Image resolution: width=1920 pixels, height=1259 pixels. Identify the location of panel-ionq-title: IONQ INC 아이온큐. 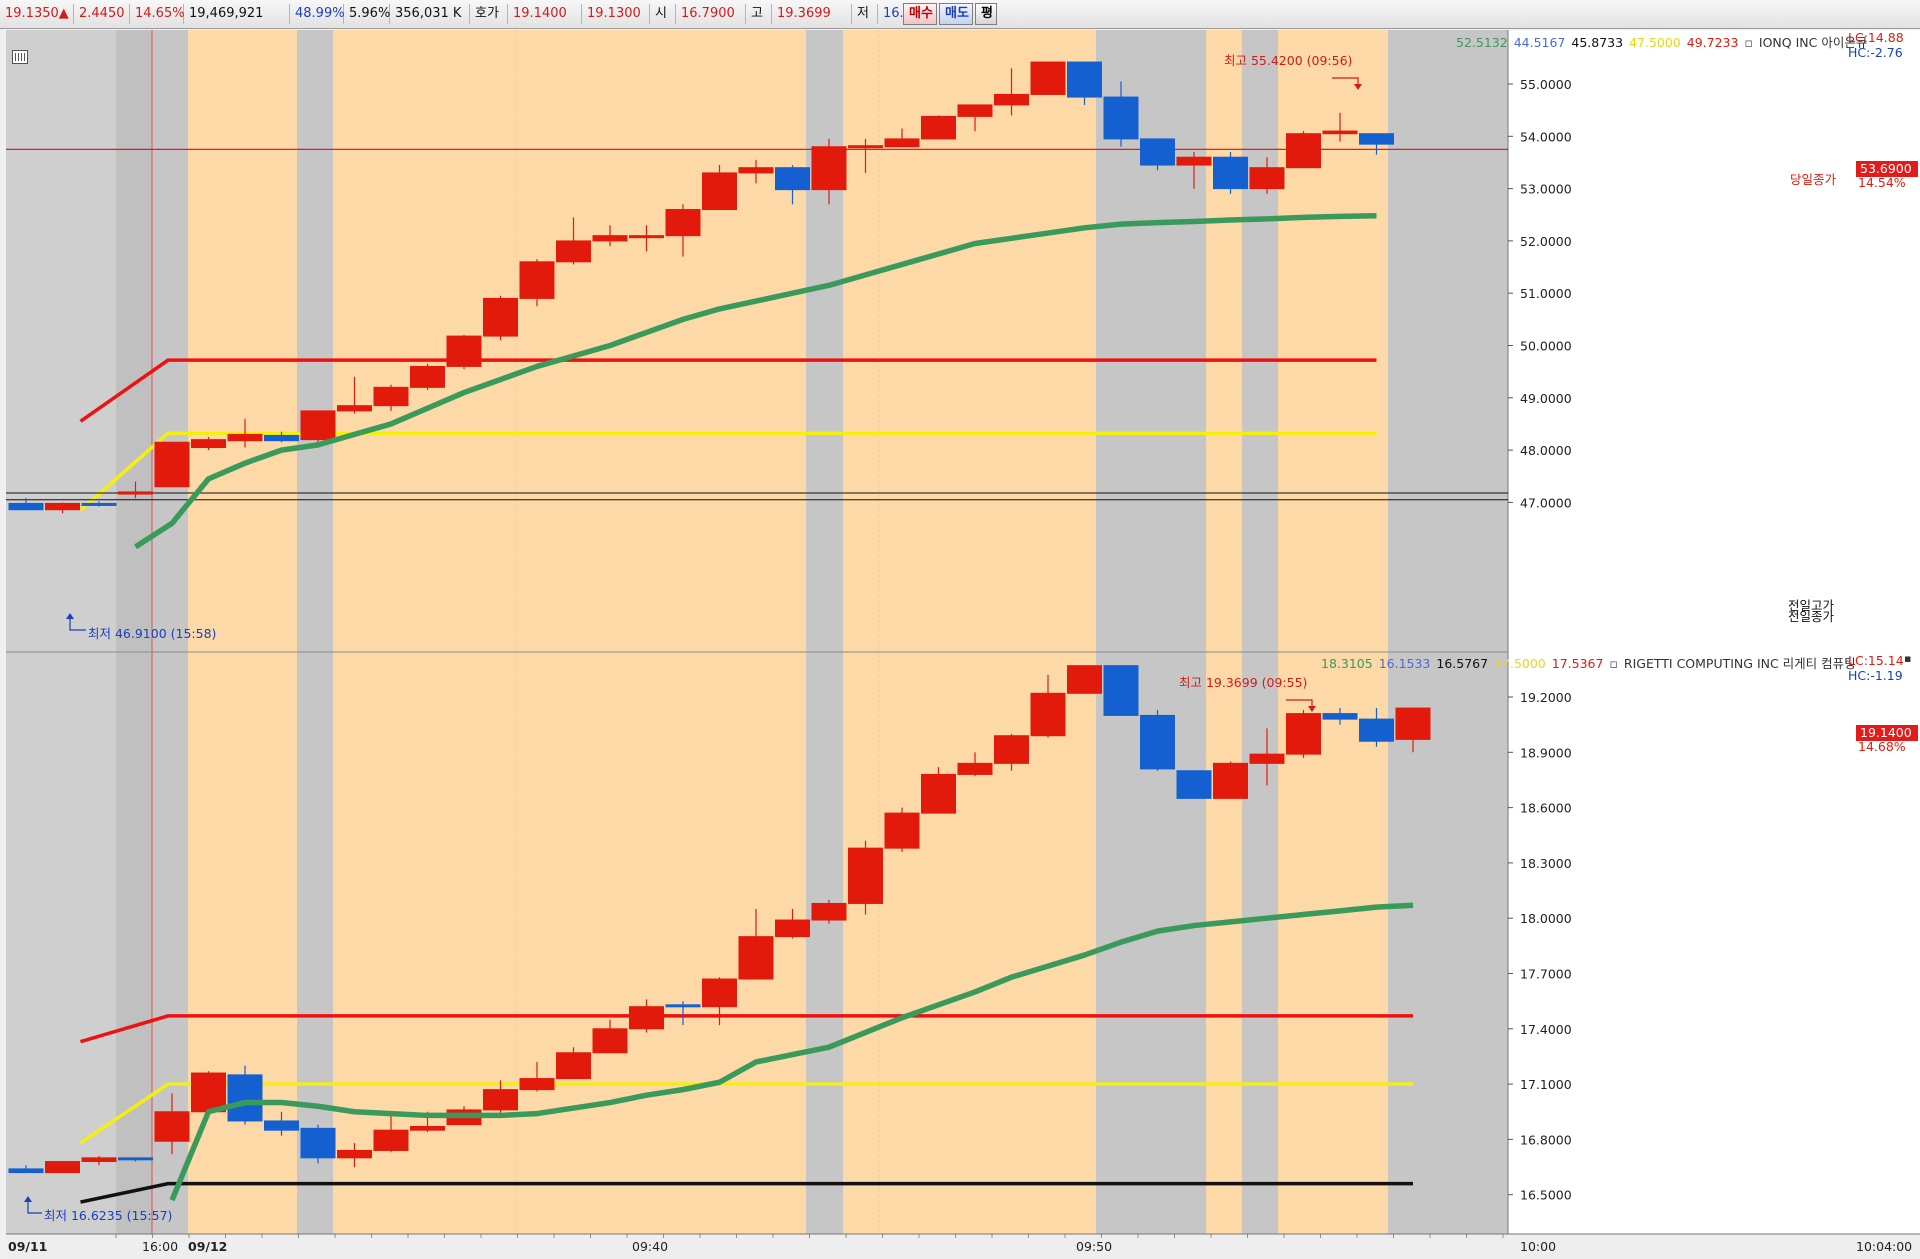
(1813, 42).